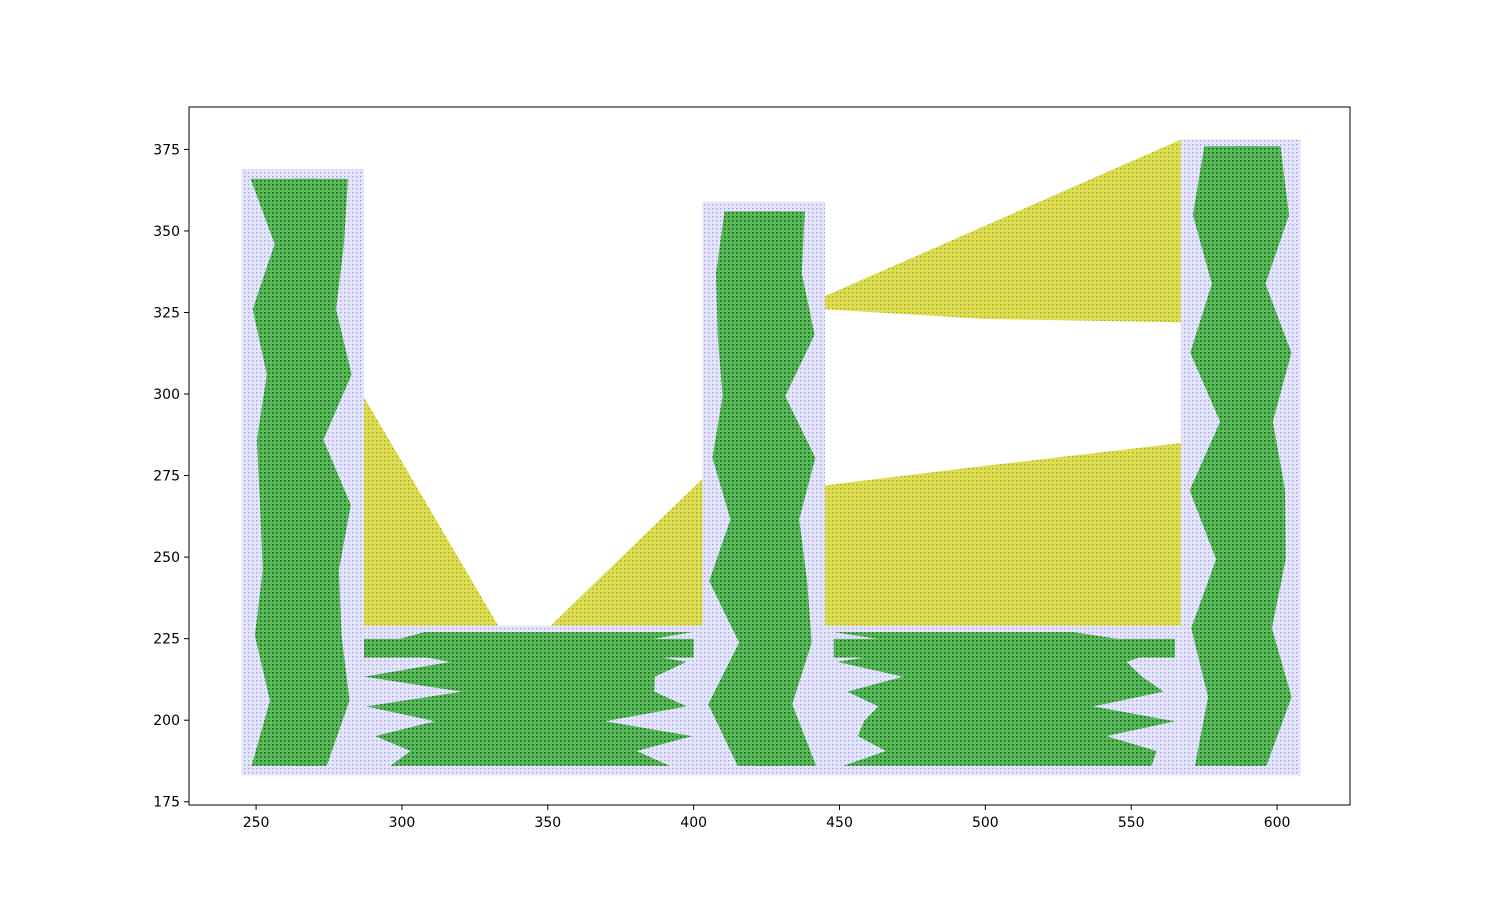 The image size is (1500, 903). I want to click on x-tick-label: 400, so click(693, 823).